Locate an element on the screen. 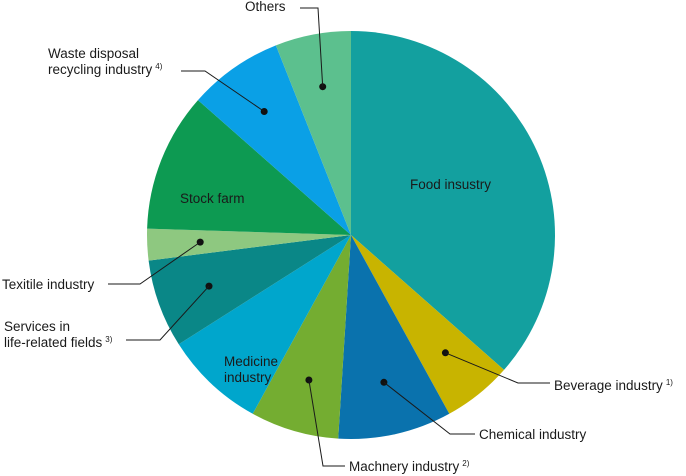 The height and width of the screenshot is (476, 686). label-machinery-industry: Machnery industry 2) is located at coordinates (409, 466).